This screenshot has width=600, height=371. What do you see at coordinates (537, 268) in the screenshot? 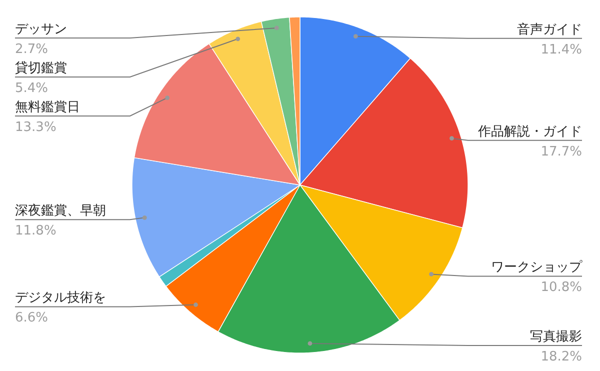
I see `slice-label: ワークショップ` at bounding box center [537, 268].